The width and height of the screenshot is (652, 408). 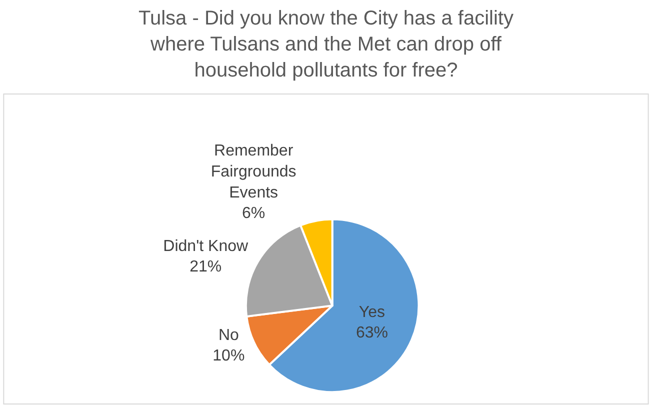 I want to click on data-label: 10%, so click(x=228, y=356).